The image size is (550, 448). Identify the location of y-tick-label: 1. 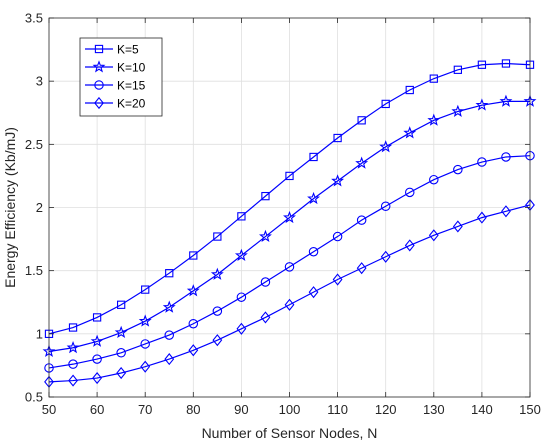
(39, 333).